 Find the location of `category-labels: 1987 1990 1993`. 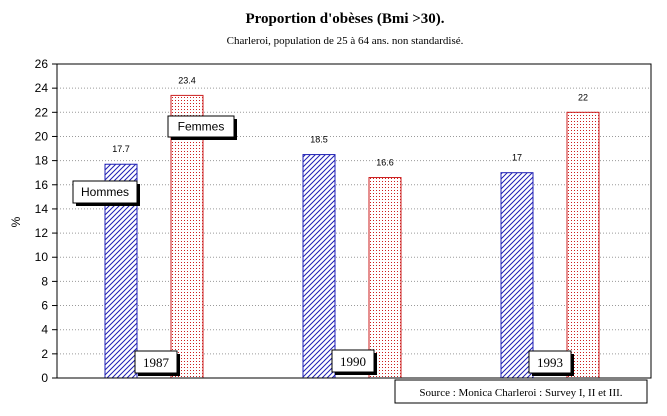

category-labels: 1987 1990 1993 is located at coordinates (354, 362).